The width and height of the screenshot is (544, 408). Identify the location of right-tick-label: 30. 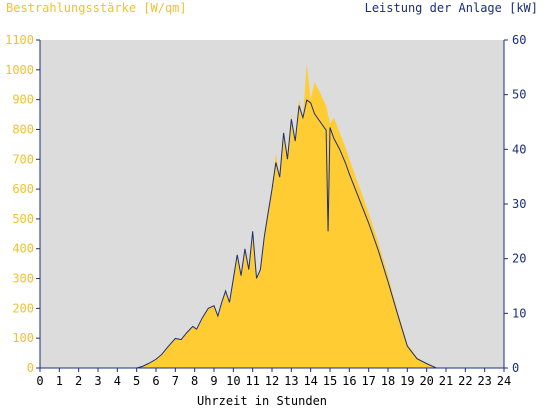
(519, 204).